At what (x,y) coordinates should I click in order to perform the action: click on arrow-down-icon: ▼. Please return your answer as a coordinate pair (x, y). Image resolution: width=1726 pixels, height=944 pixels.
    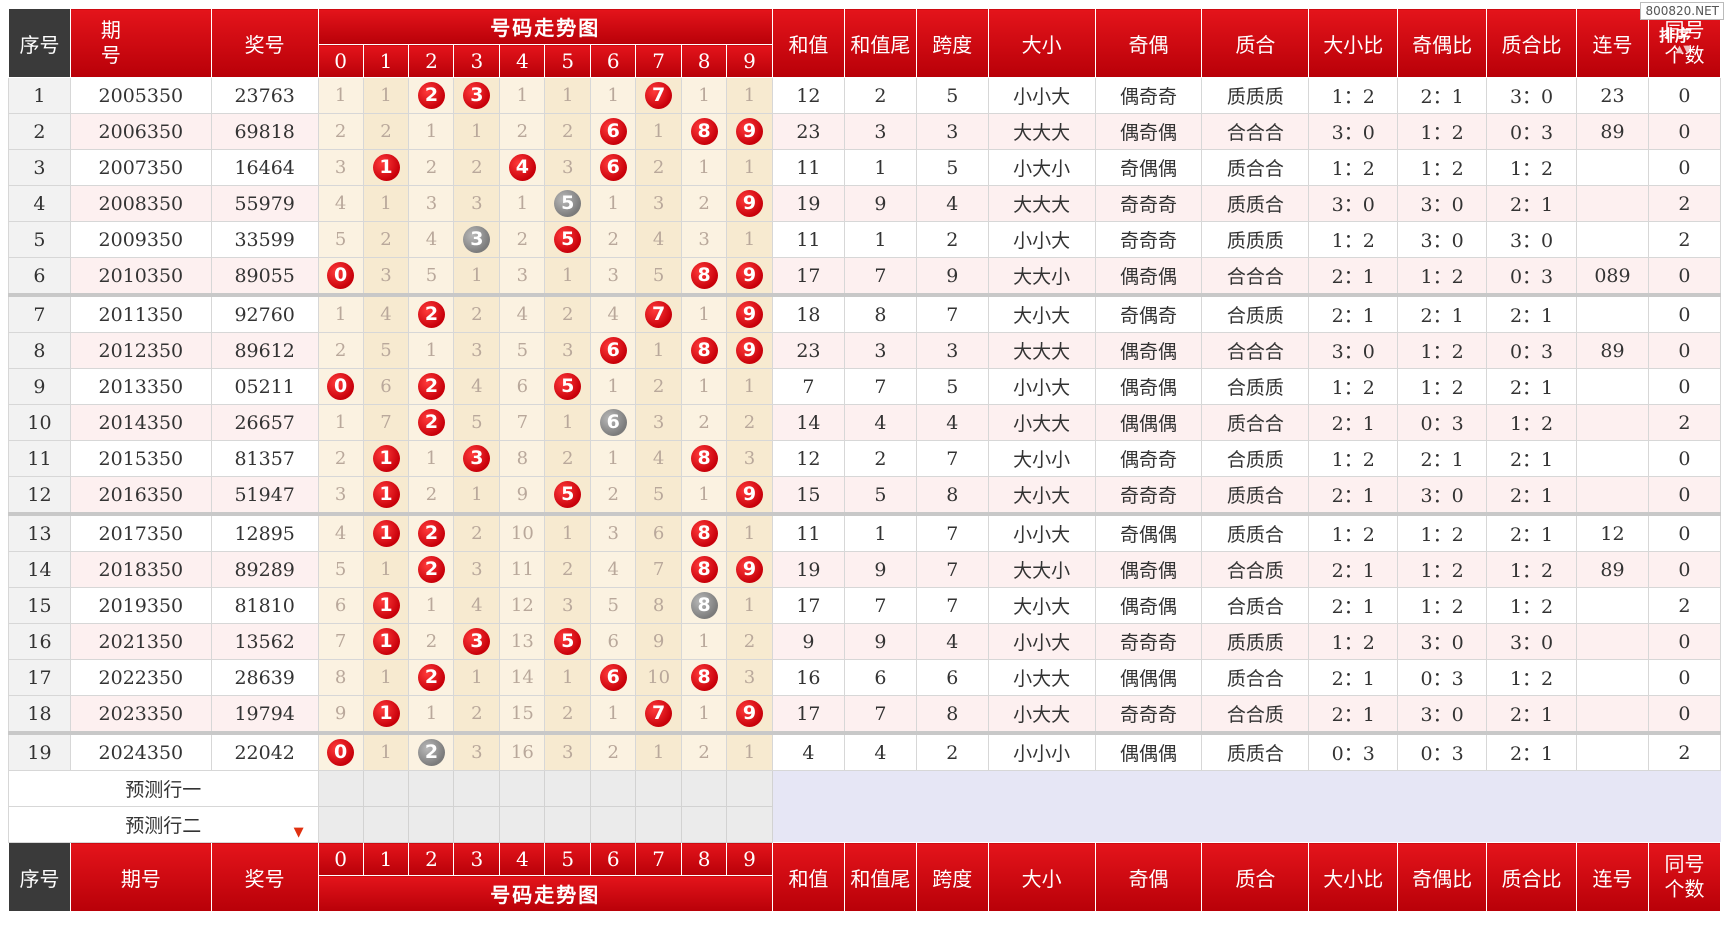
    Looking at the image, I should click on (298, 832).